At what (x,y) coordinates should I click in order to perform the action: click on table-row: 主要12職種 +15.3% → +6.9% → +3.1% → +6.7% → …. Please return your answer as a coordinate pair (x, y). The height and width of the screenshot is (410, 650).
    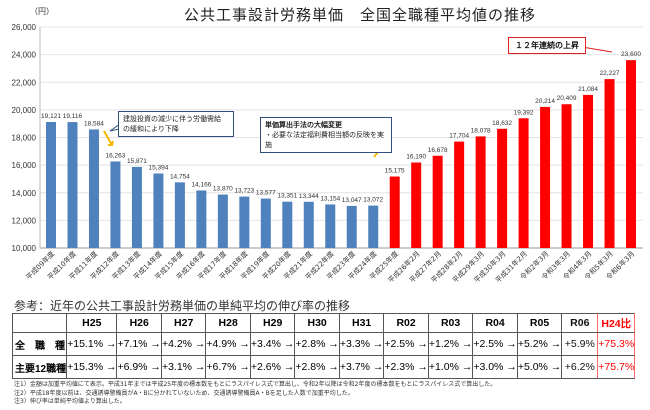
    Looking at the image, I should click on (323, 367).